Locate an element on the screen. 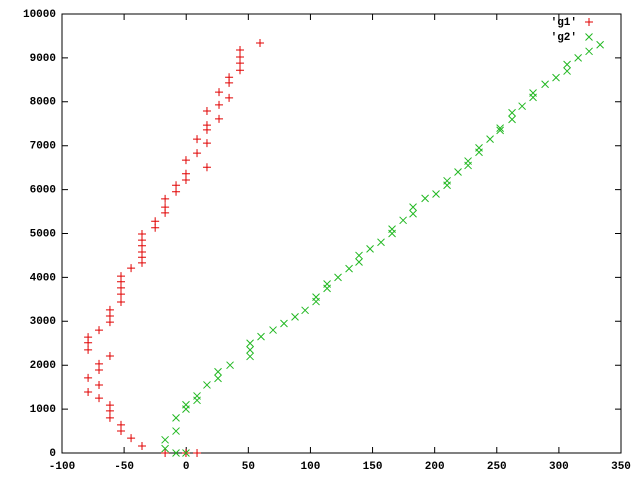 The height and width of the screenshot is (480, 640). x-tick-label: -50 is located at coordinates (124, 467).